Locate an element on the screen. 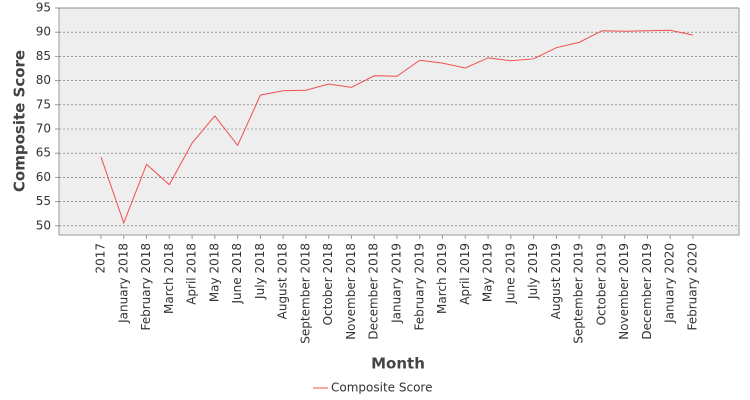  x-tick-label: August 2019 is located at coordinates (556, 281).